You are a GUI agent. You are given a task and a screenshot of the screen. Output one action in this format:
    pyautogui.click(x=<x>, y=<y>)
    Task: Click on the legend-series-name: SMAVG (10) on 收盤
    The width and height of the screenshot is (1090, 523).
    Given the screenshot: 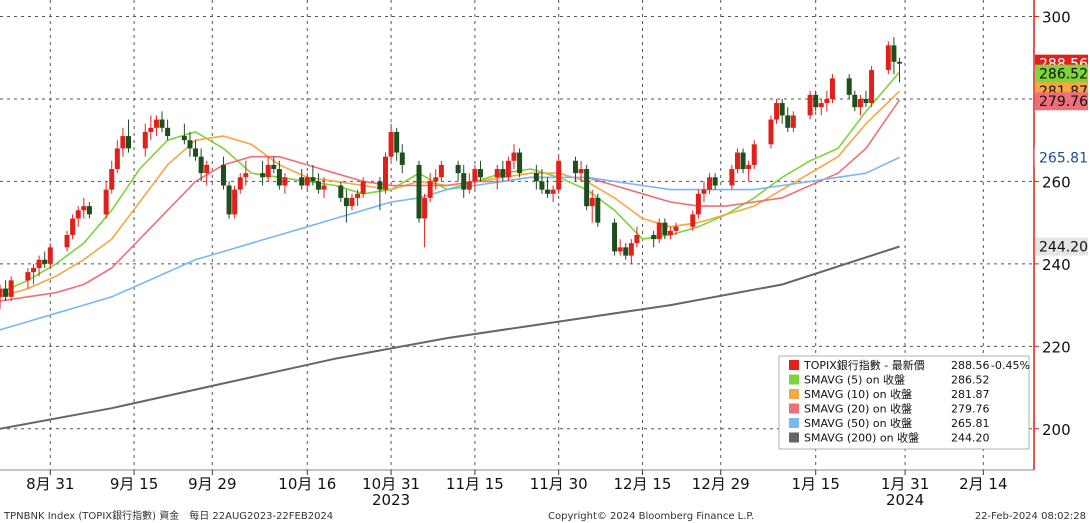 What is the action you would take?
    pyautogui.click(x=858, y=394)
    